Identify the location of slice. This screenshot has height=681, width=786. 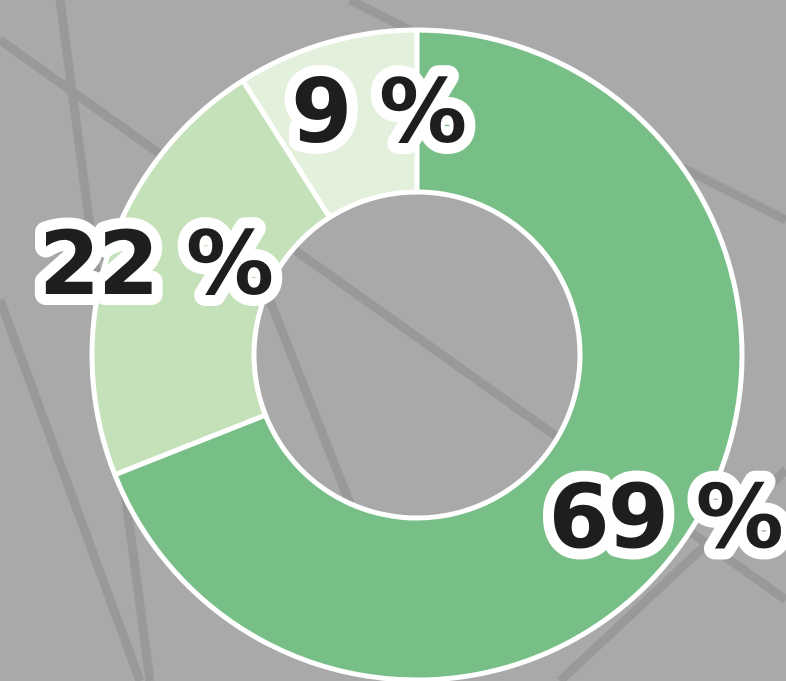
(330, 123).